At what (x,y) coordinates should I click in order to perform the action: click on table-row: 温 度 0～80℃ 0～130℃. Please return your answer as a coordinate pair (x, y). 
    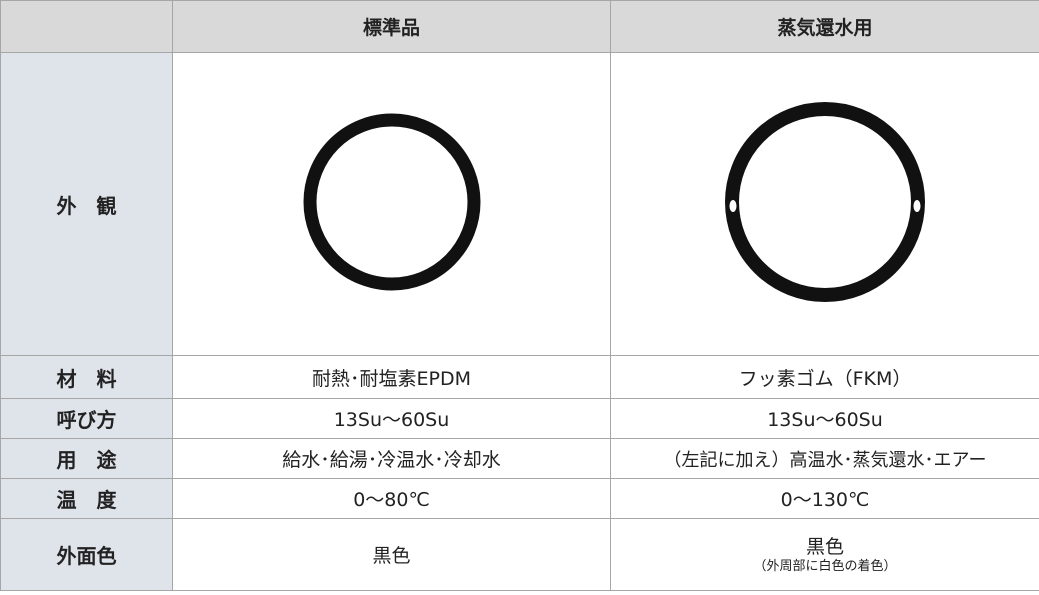
    Looking at the image, I should click on (519, 498).